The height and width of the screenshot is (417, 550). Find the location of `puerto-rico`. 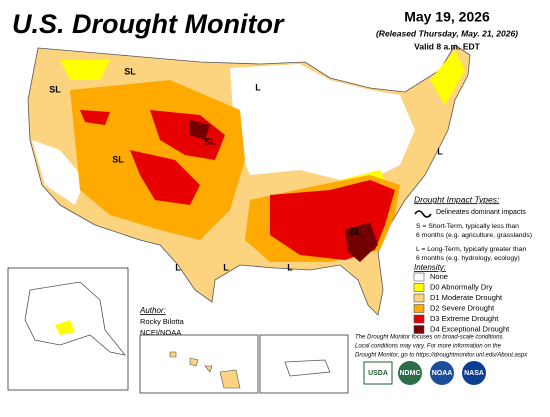

puerto-rico is located at coordinates (307, 368).